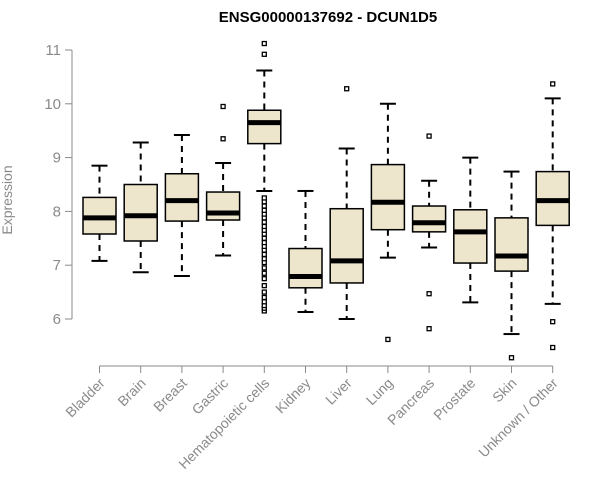 Image resolution: width=600 pixels, height=500 pixels. I want to click on y-tick-label: 6, so click(57, 319).